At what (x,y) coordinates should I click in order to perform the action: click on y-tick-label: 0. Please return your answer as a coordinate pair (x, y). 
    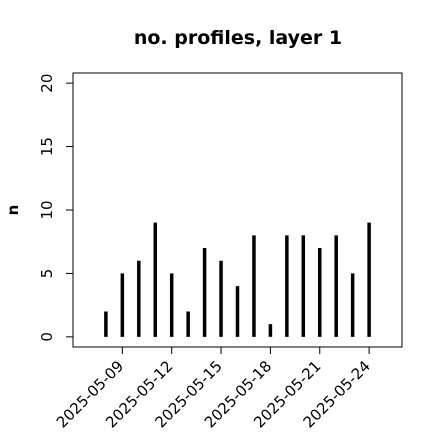
    Looking at the image, I should click on (47, 337).